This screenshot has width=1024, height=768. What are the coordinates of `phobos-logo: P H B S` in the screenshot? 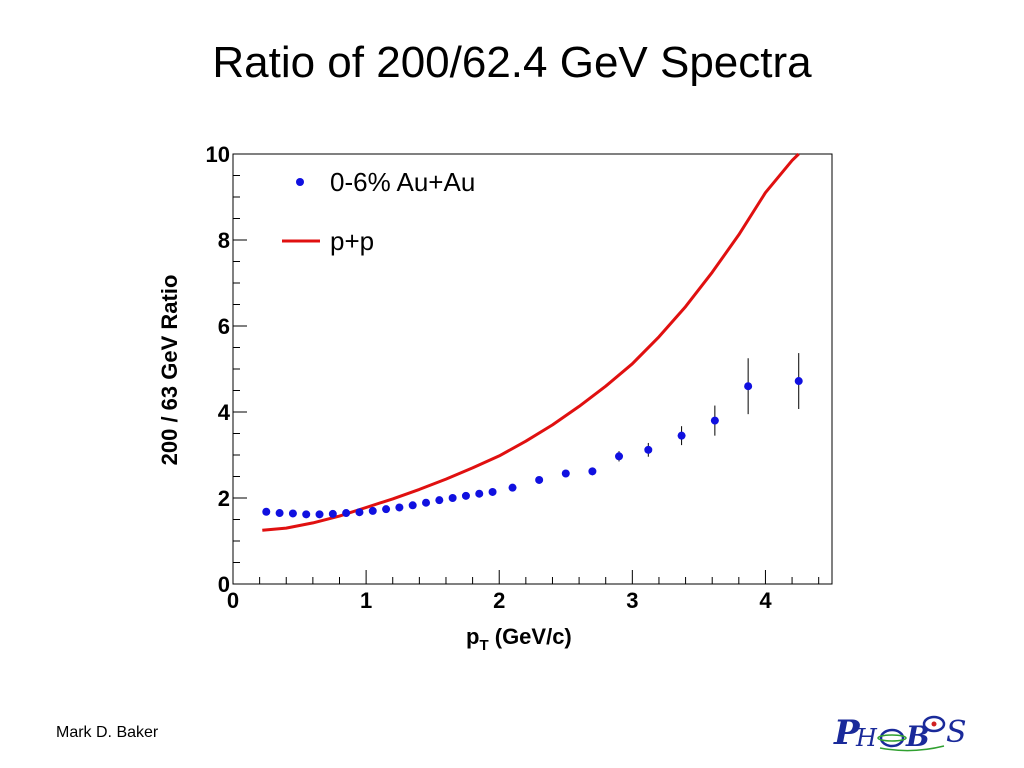 It's located at (900, 733).